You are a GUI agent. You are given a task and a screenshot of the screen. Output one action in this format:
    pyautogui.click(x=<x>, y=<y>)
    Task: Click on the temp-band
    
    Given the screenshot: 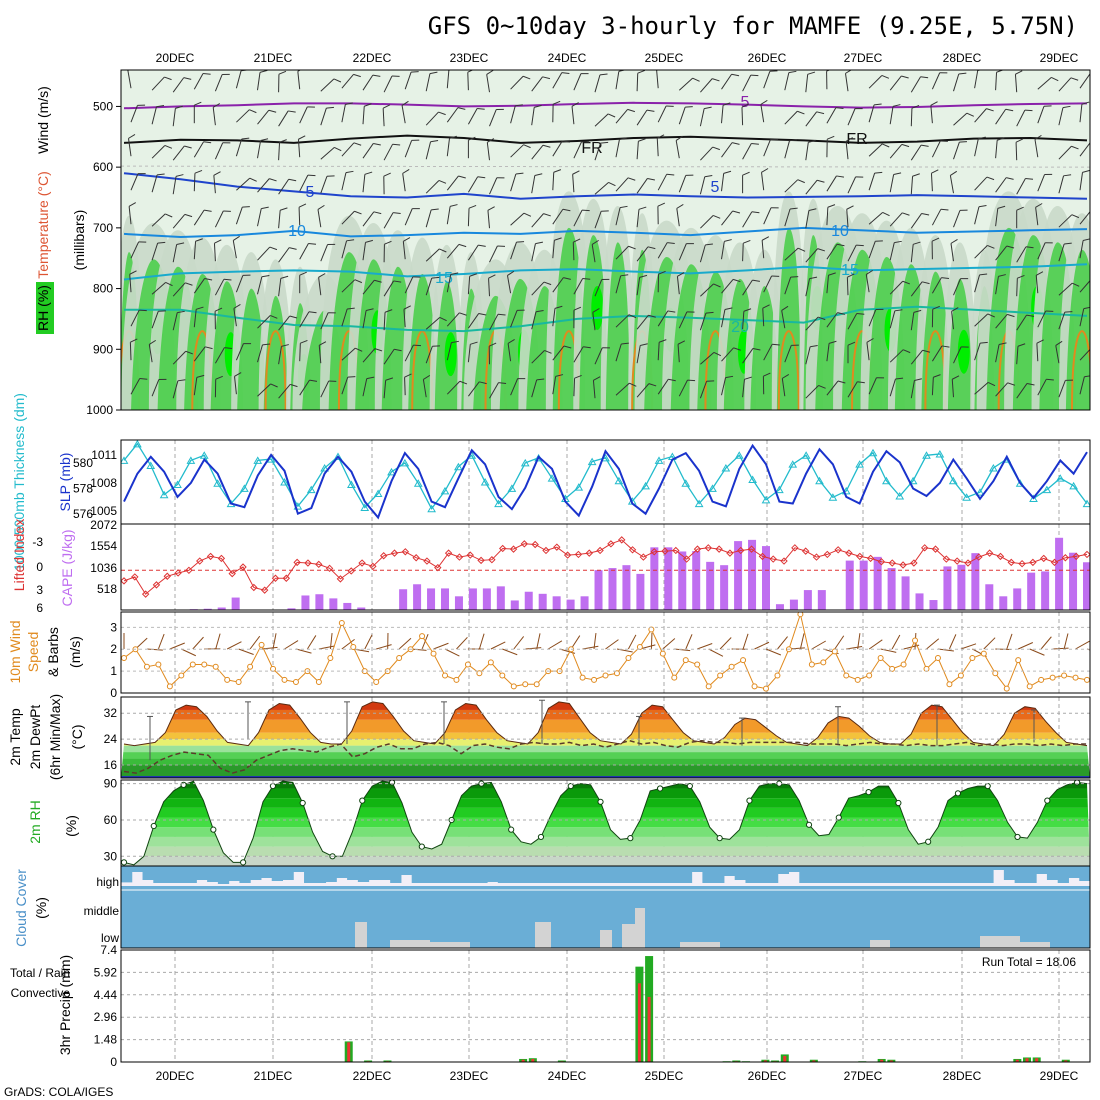 What is the action you would take?
    pyautogui.click(x=605, y=742)
    